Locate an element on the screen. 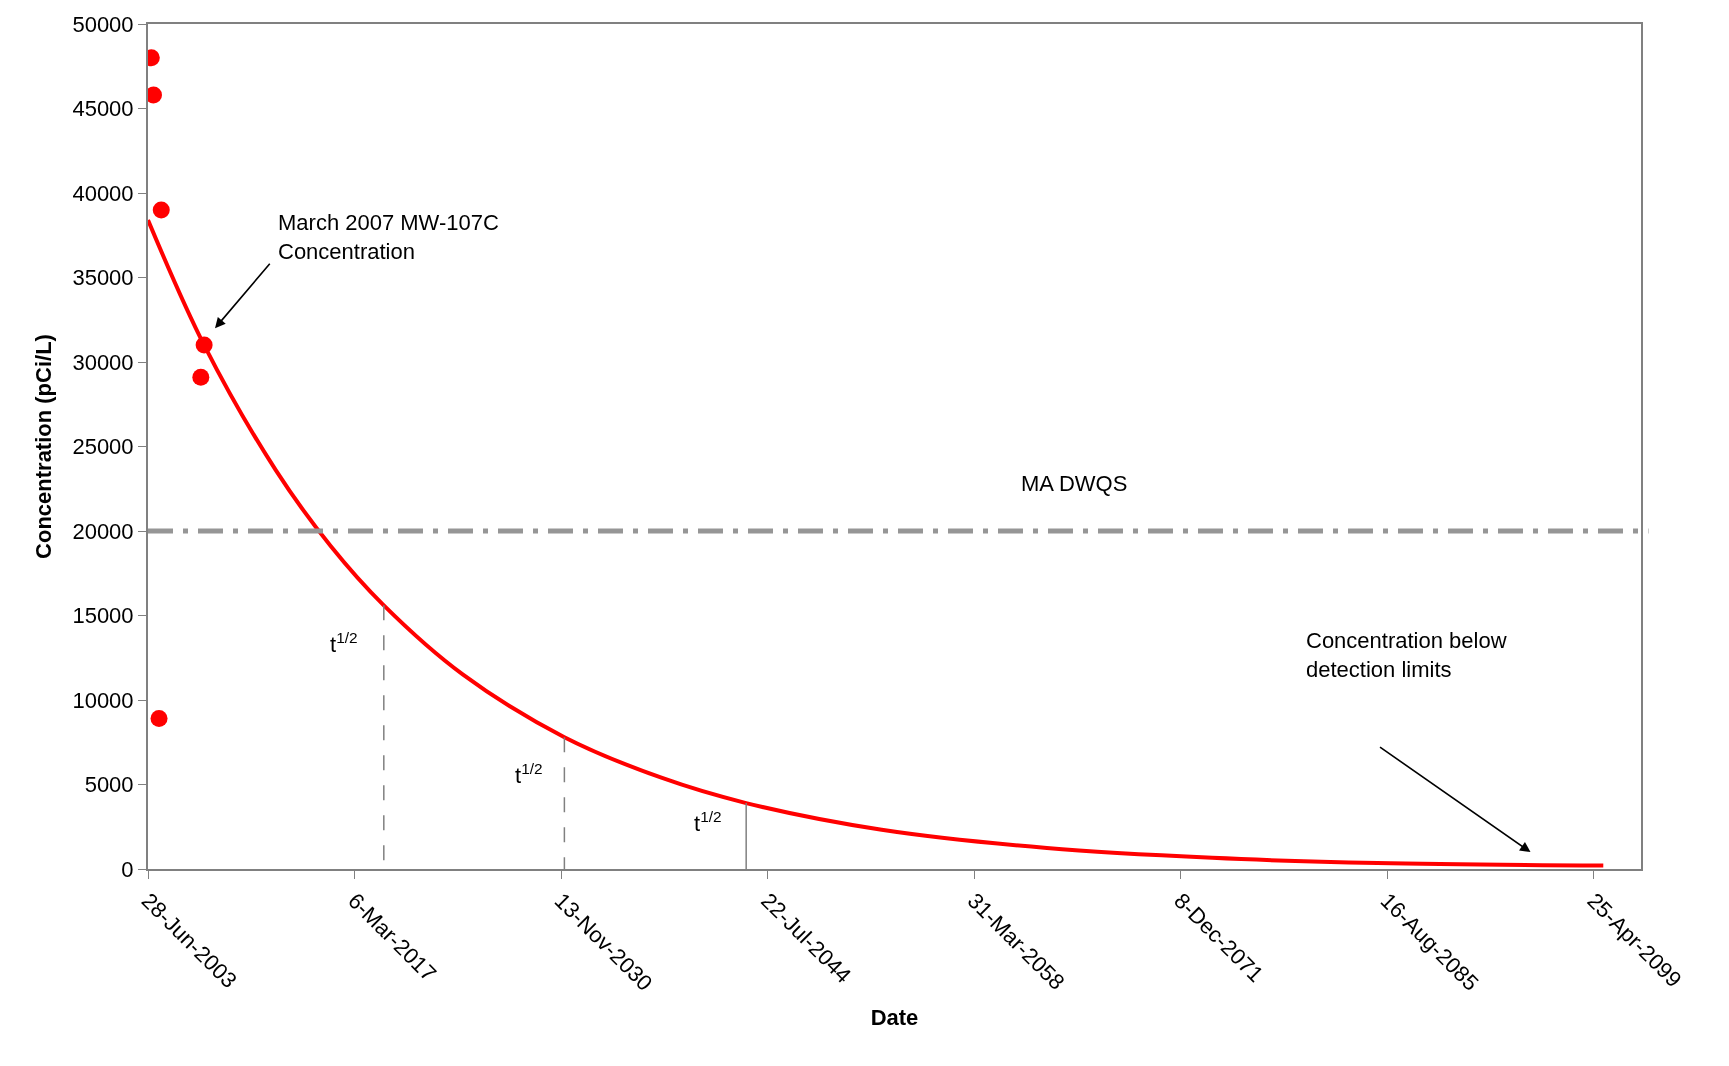  y-tick-label: 40000 is located at coordinates (103, 193).